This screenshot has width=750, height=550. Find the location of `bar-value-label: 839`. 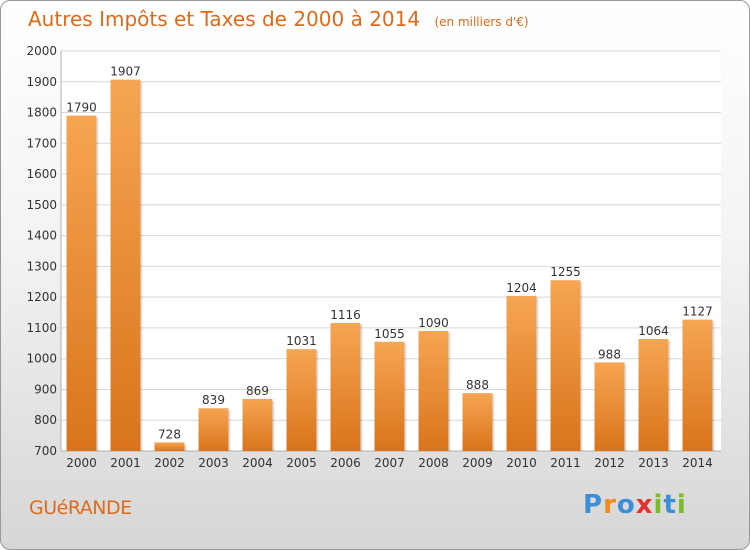

bar-value-label: 839 is located at coordinates (213, 400).